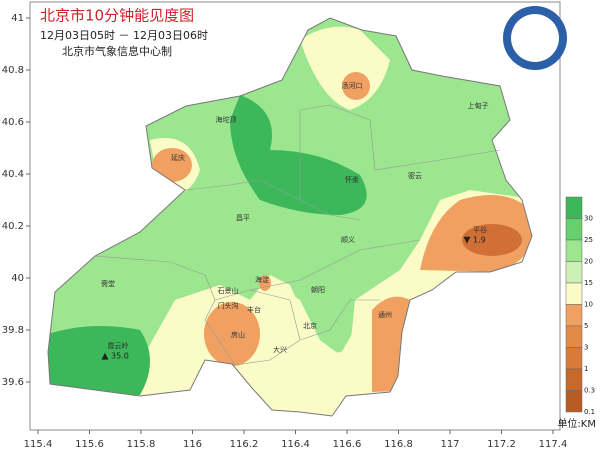 This screenshot has height=454, width=600. What do you see at coordinates (535, 38) in the screenshot?
I see `logo-inner` at bounding box center [535, 38].